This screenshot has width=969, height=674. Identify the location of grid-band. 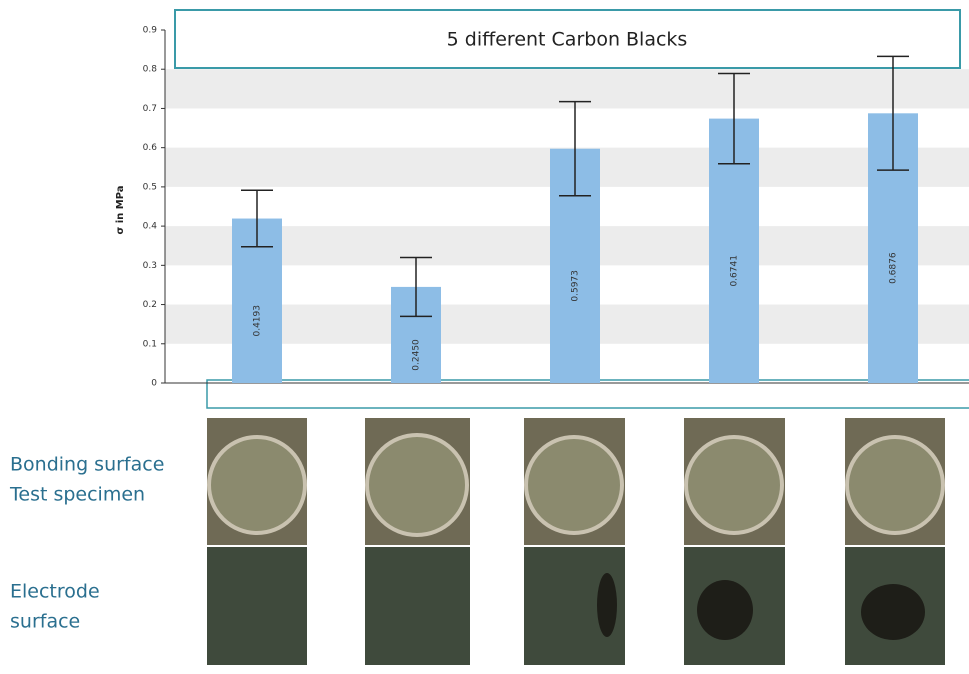
(567, 89).